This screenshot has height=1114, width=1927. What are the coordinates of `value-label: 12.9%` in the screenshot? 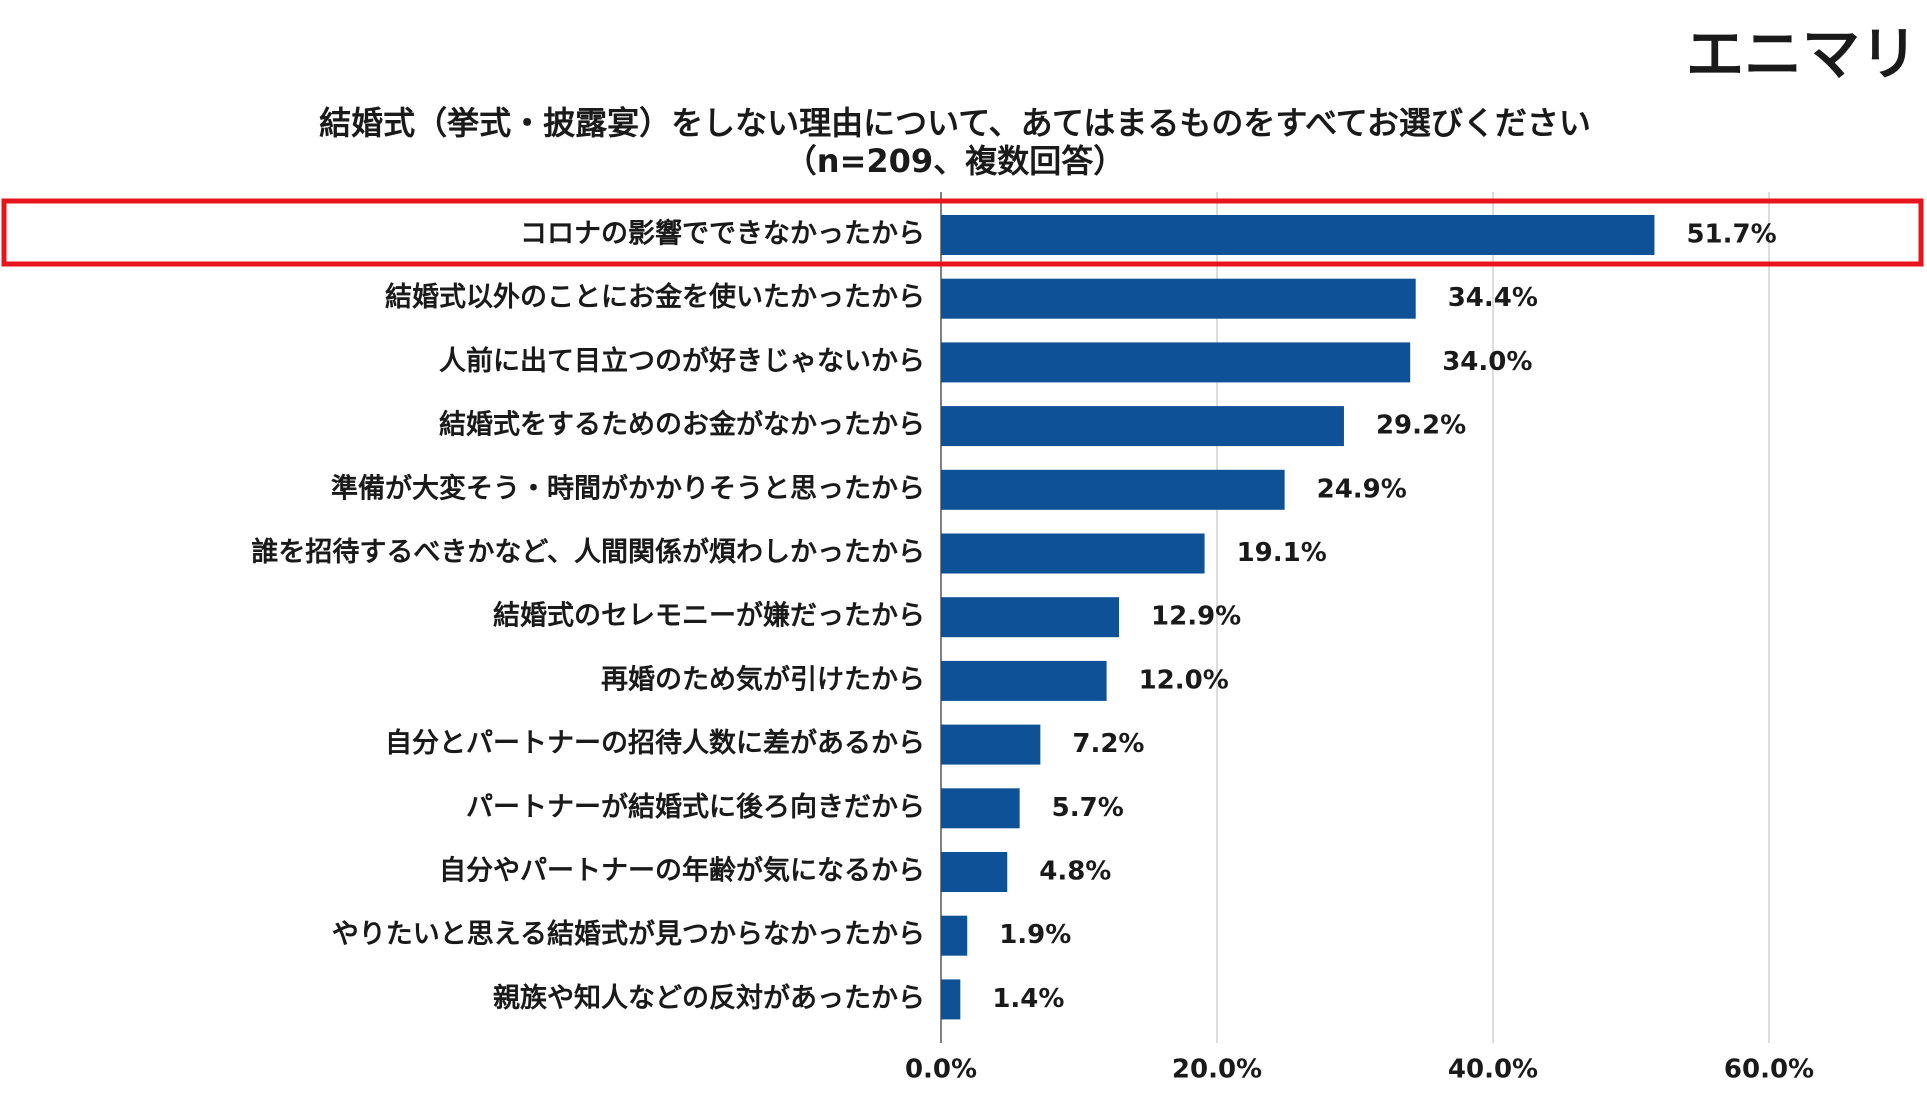 It's located at (1196, 617).